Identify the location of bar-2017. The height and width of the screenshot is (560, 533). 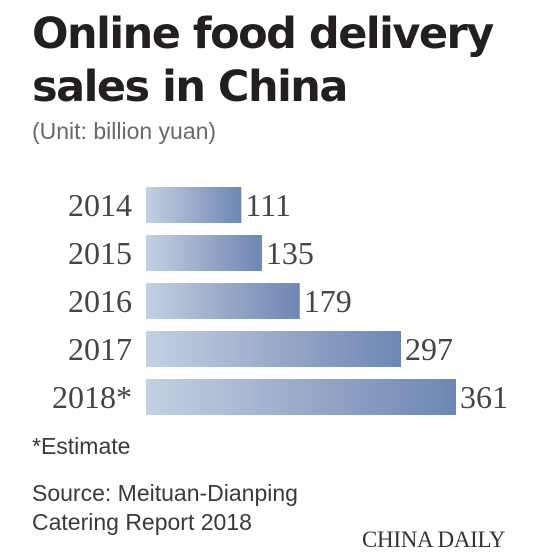
(274, 349).